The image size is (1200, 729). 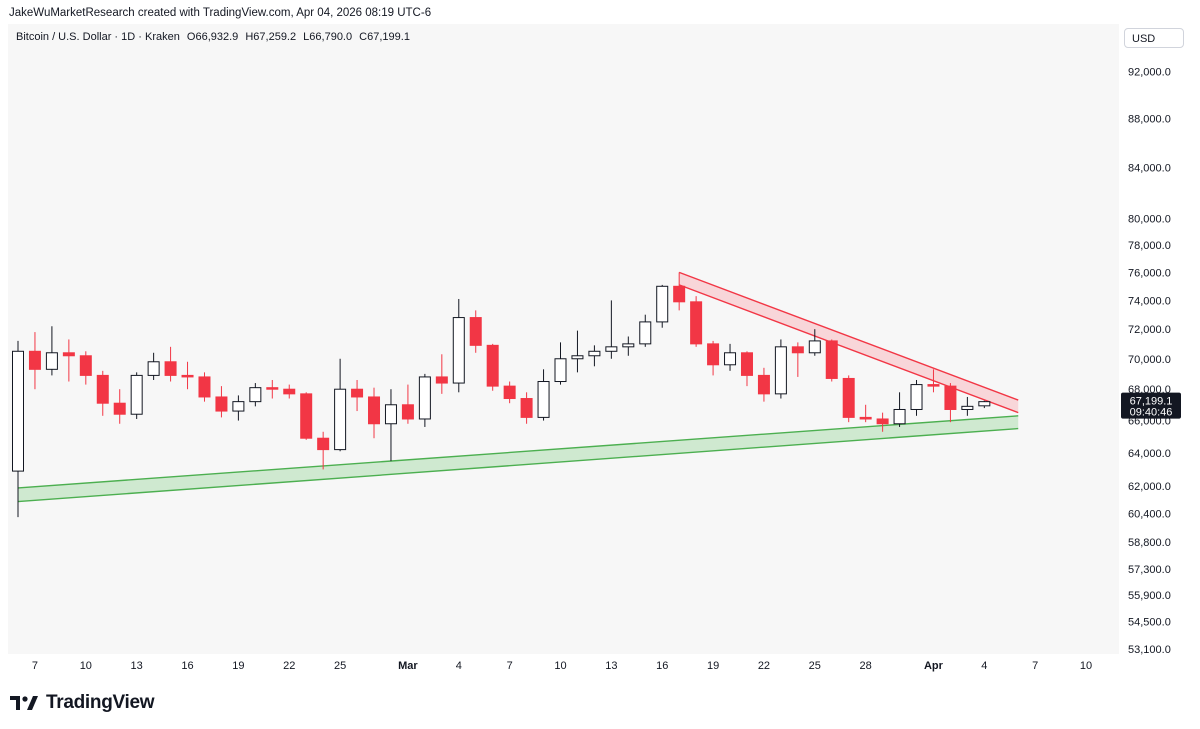 I want to click on tradingview-logo-icon, so click(x=24, y=703).